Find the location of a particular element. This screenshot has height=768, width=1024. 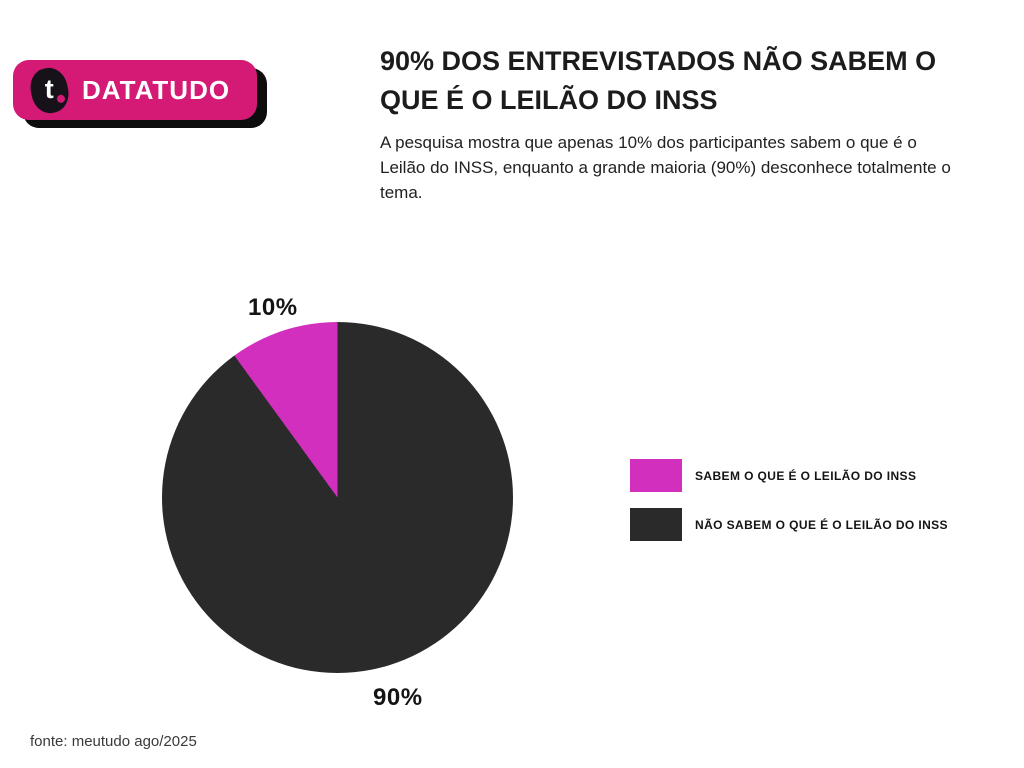

brand-name: DATATUDO is located at coordinates (156, 89).